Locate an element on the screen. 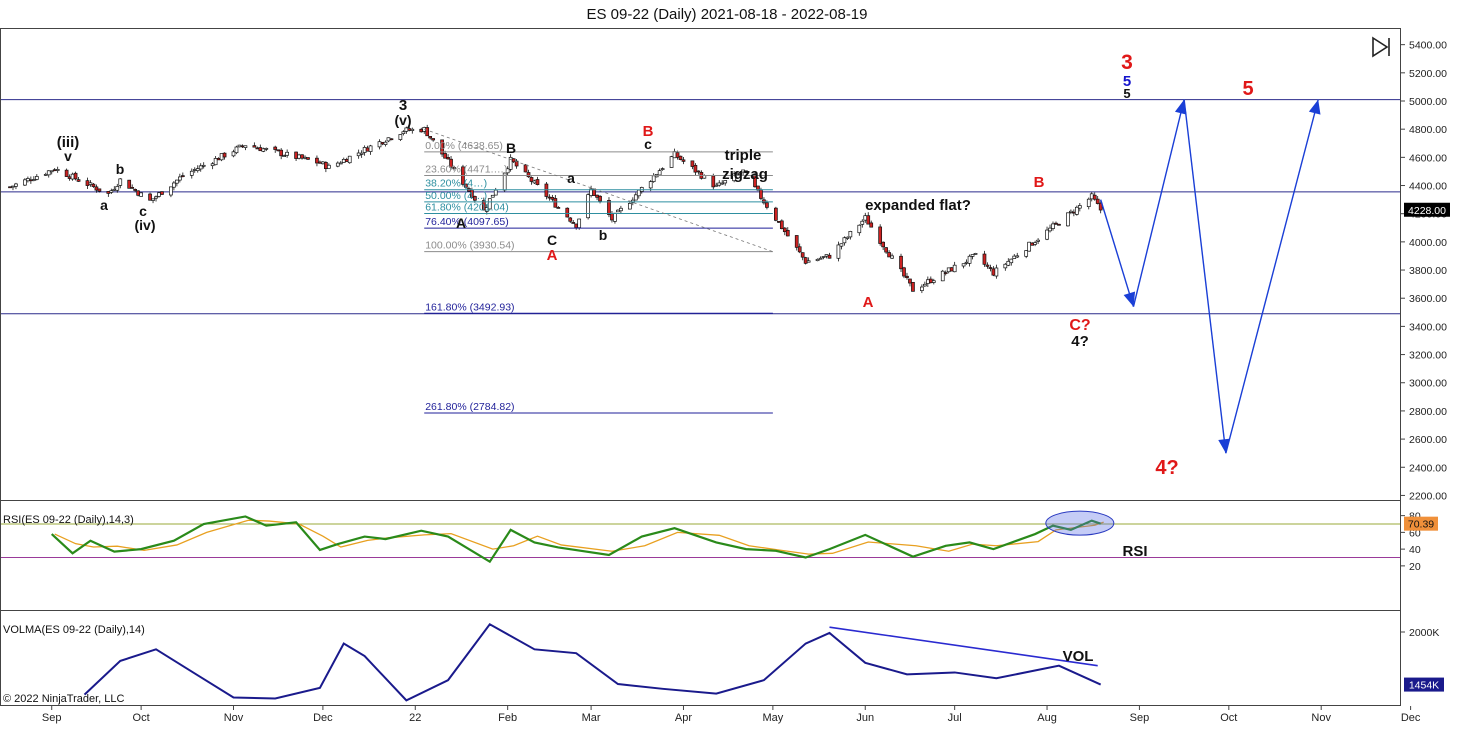  wave-label-C-black: C is located at coordinates (552, 240).